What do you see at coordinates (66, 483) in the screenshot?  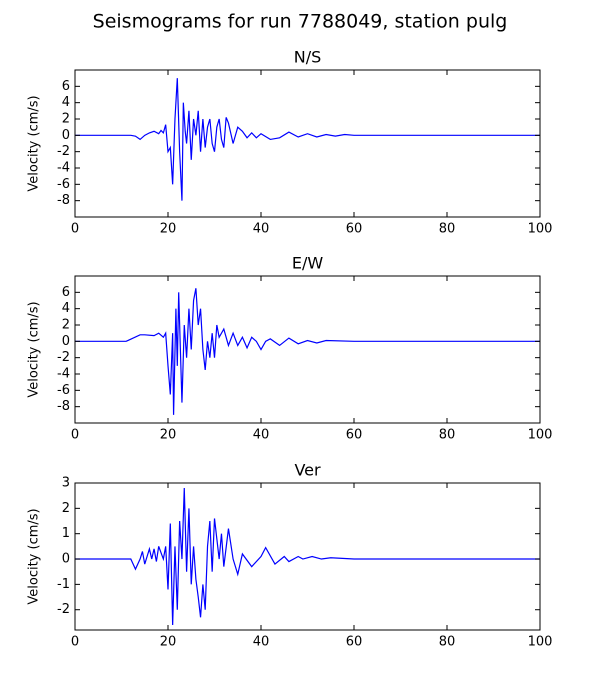 I see `y-tick-label: 3` at bounding box center [66, 483].